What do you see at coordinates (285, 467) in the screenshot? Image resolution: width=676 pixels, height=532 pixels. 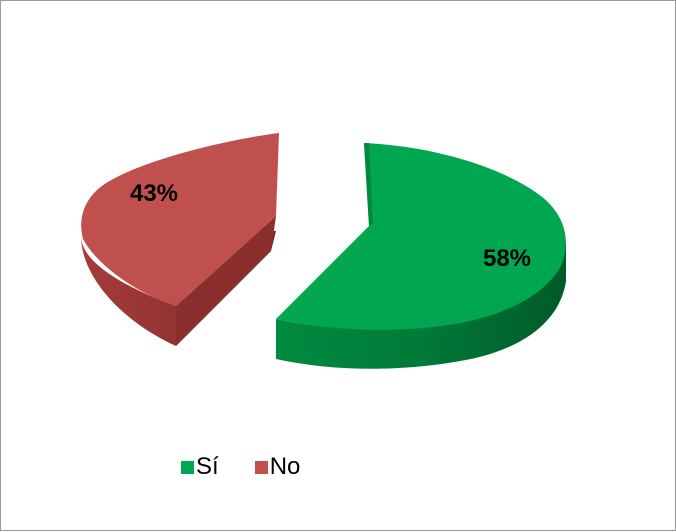 I see `legend-label-no: No` at bounding box center [285, 467].